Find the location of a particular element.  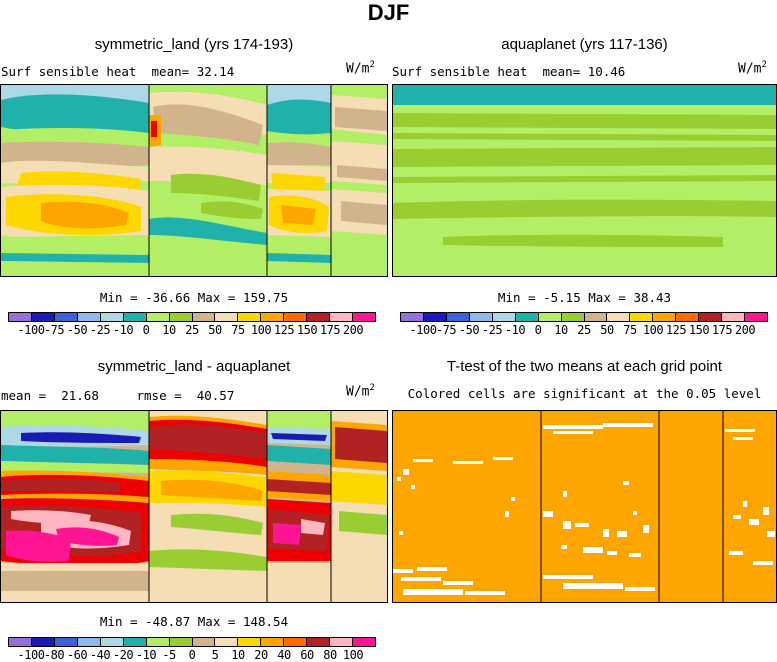

panel4-field is located at coordinates (584, 506).